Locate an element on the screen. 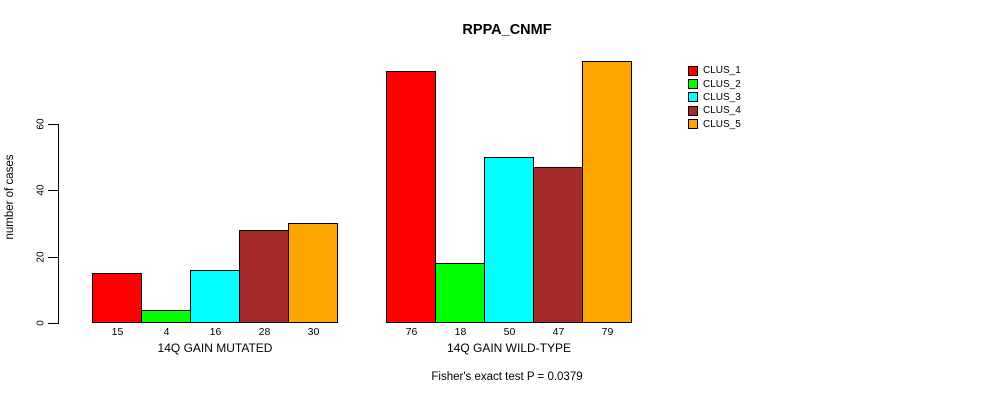  fishers-test-annotation: Fisher's exact test P = 0.0379 is located at coordinates (507, 377).